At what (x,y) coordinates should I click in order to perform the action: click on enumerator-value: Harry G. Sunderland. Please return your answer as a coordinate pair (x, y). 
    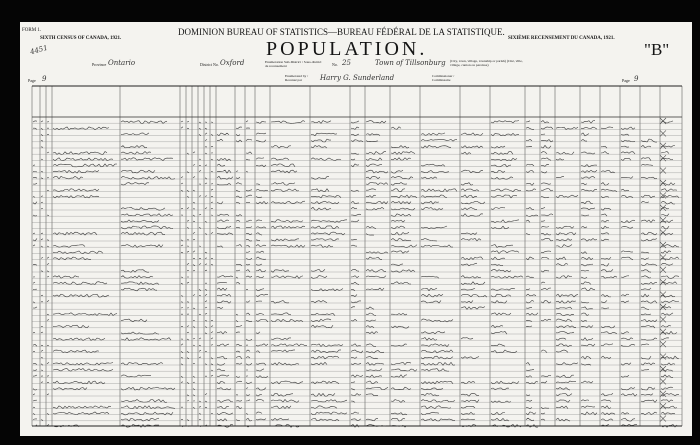
    Looking at the image, I should click on (357, 78).